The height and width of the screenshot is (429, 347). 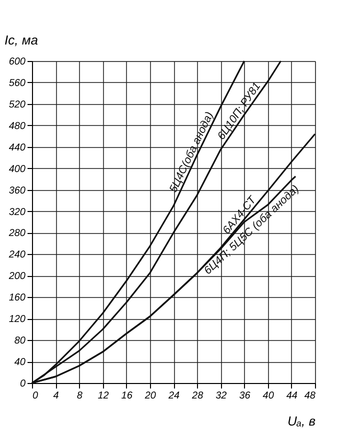 What do you see at coordinates (17, 83) in the screenshot?
I see `y-tick-label: 560` at bounding box center [17, 83].